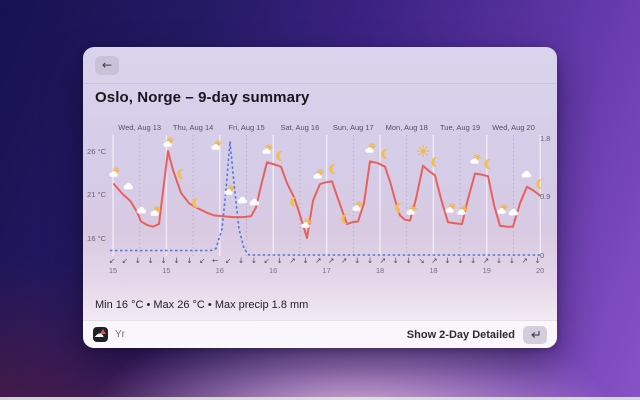 Image resolution: width=640 pixels, height=400 pixels. Describe the element at coordinates (353, 127) in the screenshot. I see `day-label: Sun, Aug 17` at that location.